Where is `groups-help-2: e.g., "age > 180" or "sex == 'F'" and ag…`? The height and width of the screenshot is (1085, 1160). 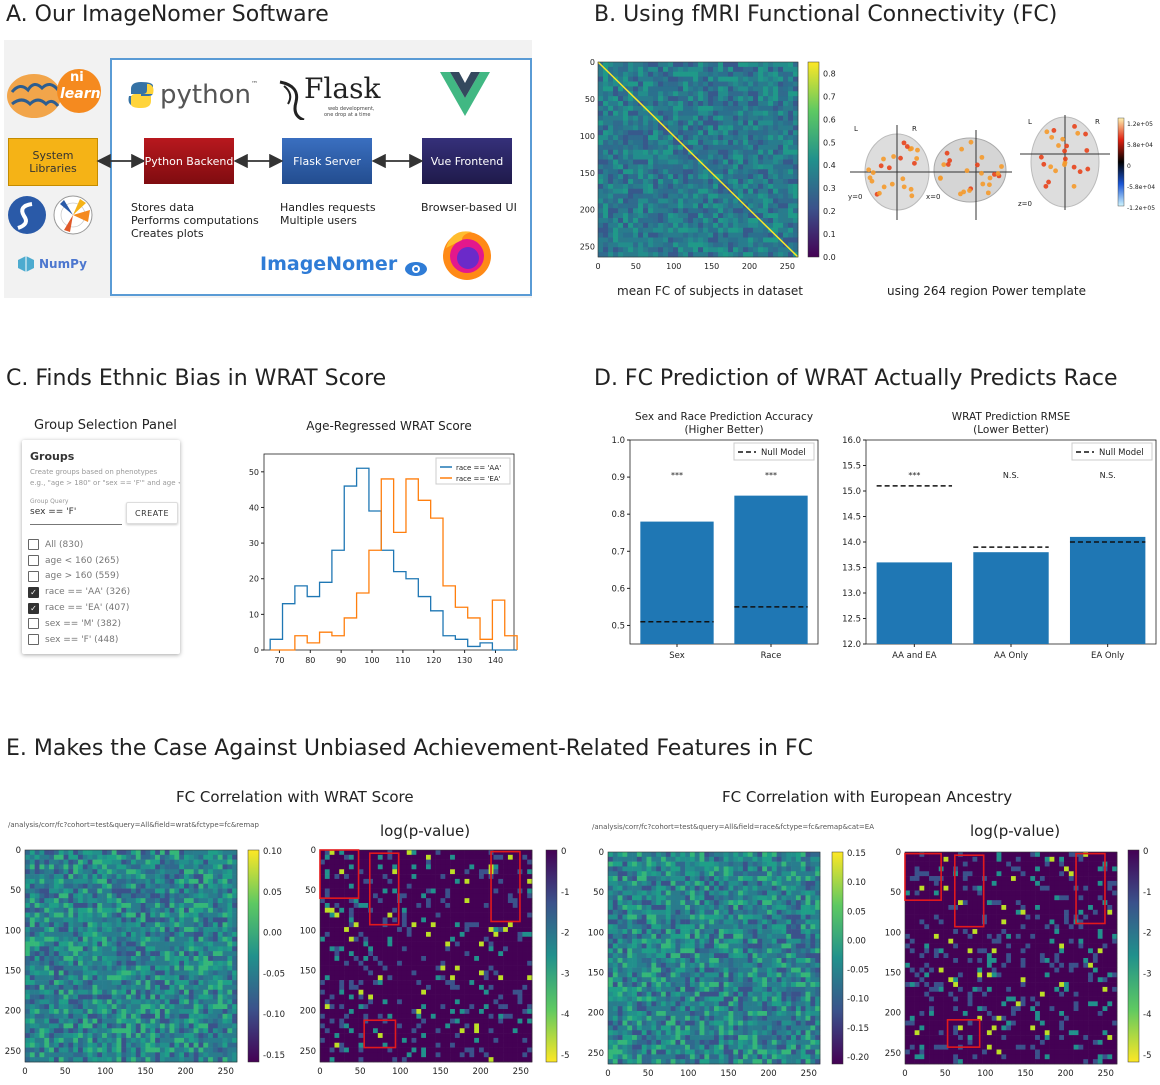
groups-help-2: e.g., "age > 180" or "sex == 'F'" and ag… is located at coordinates (105, 483).